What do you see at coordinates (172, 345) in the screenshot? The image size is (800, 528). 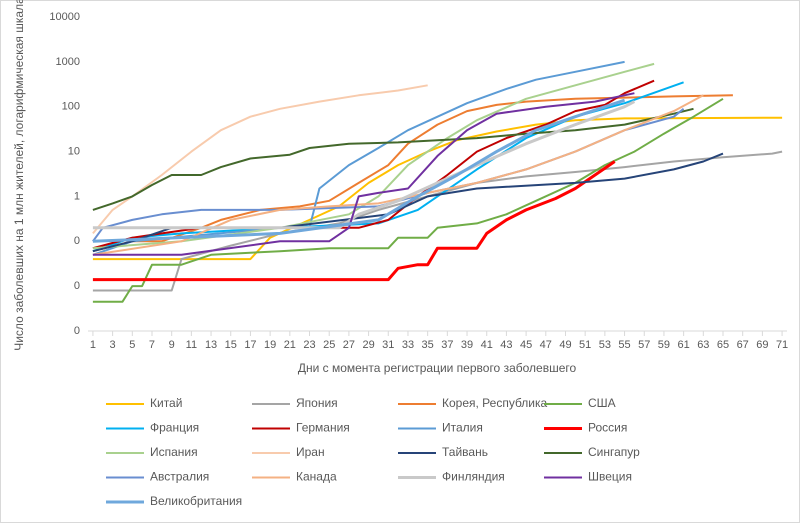 I see `x-tick-label: 9` at bounding box center [172, 345].